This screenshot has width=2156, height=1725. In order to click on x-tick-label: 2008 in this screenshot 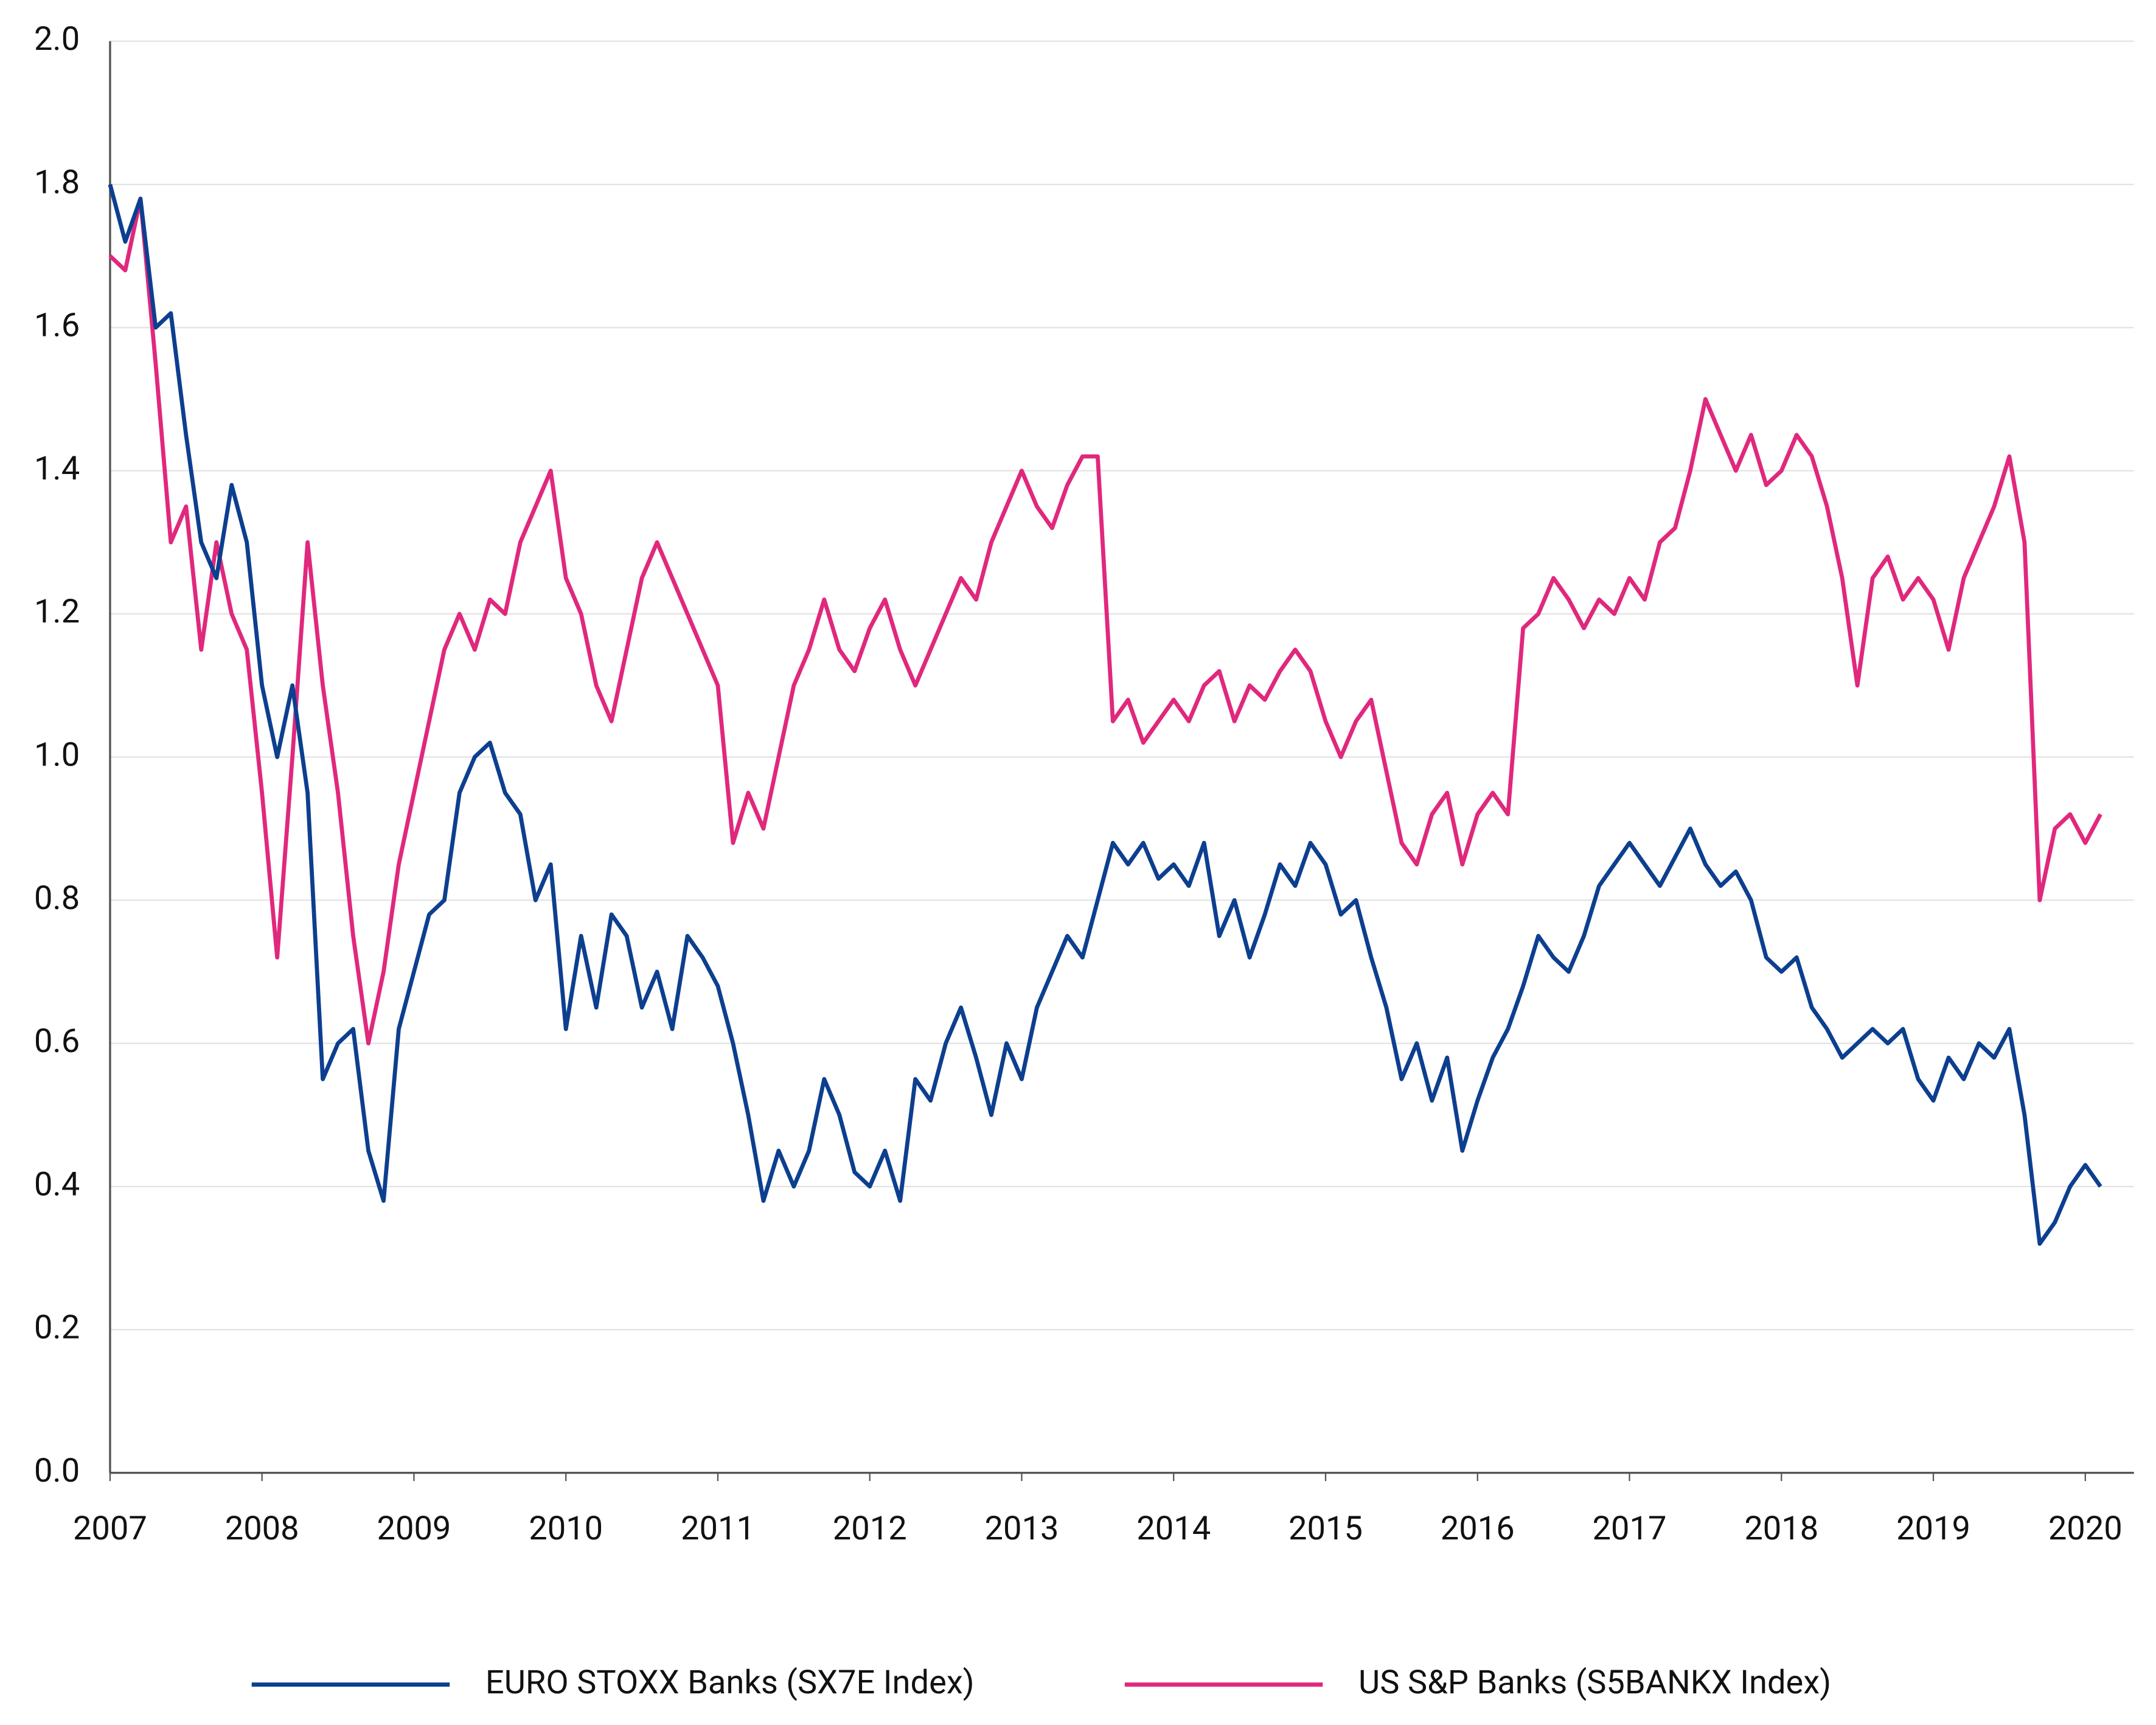, I will do `click(262, 1529)`.